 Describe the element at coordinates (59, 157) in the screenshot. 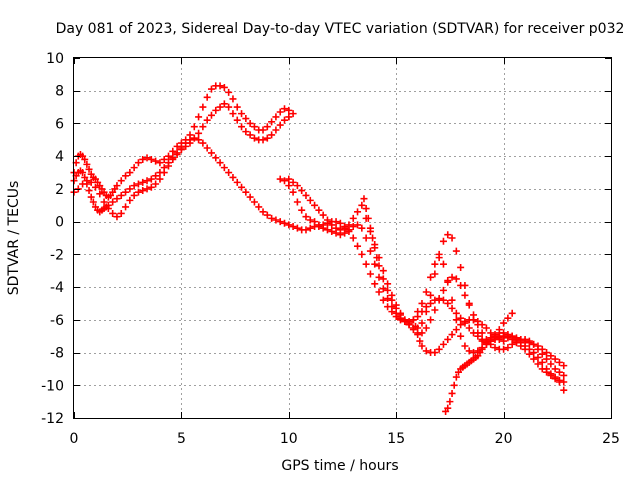

I see `y-tick-label: 4` at that location.